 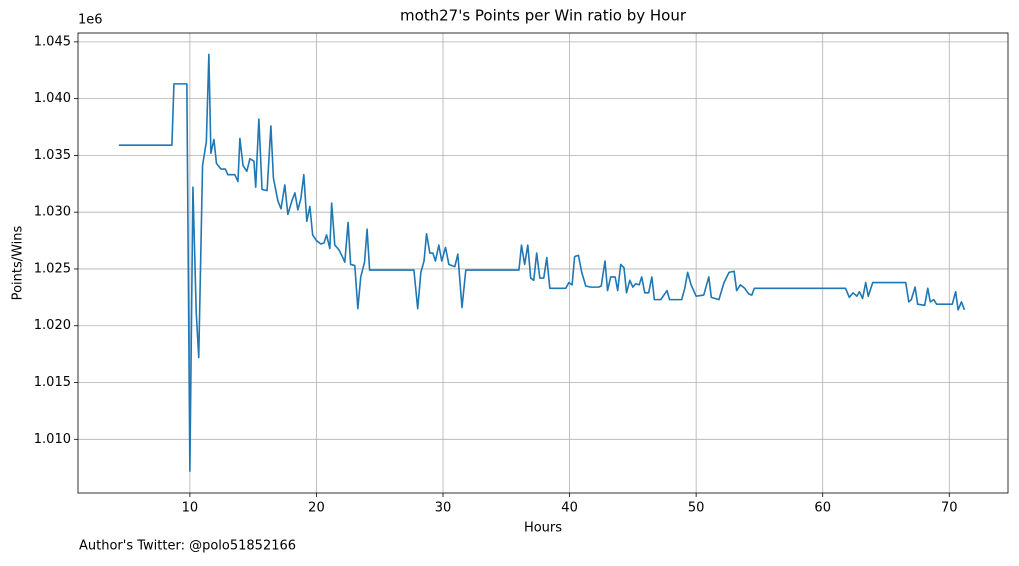 I want to click on x-axis-label: Hours, so click(x=543, y=528).